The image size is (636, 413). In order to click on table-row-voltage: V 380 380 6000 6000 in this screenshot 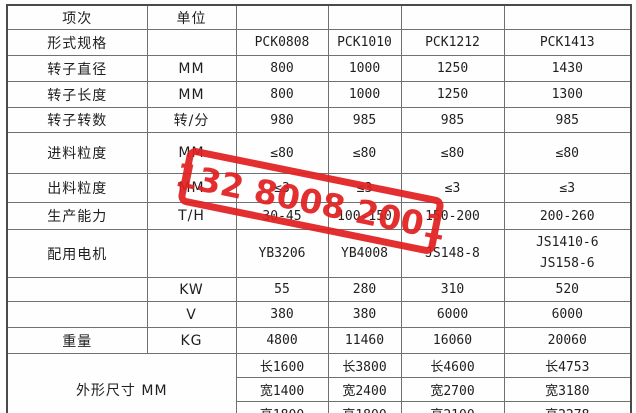, I will do `click(319, 314)`.